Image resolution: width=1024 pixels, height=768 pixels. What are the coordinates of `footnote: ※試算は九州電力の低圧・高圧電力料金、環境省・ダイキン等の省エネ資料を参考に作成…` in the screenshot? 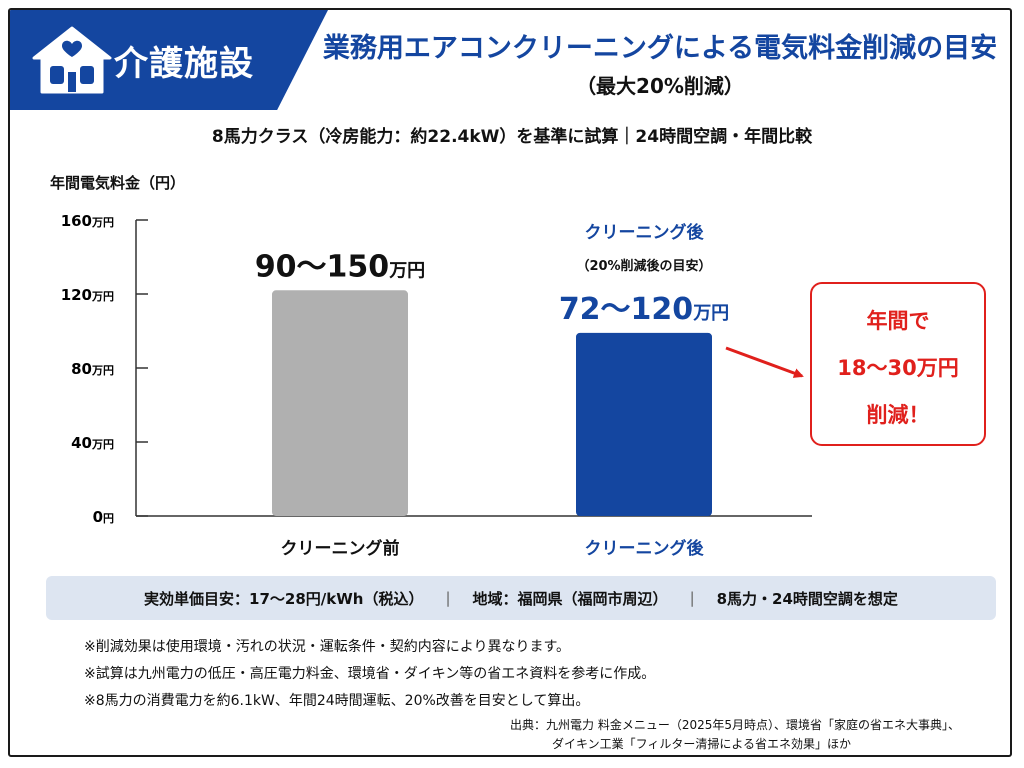 It's located at (370, 674).